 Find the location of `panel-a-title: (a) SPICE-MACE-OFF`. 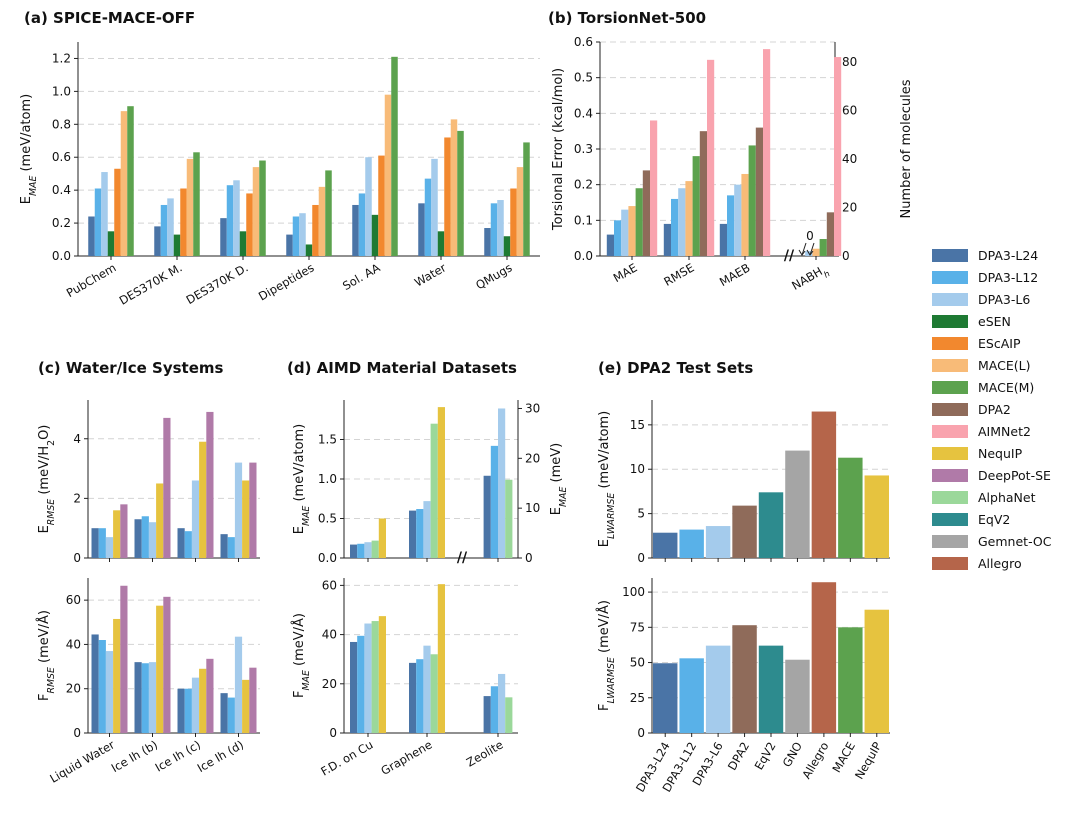

panel-a-title: (a) SPICE-MACE-OFF is located at coordinates (109, 18).